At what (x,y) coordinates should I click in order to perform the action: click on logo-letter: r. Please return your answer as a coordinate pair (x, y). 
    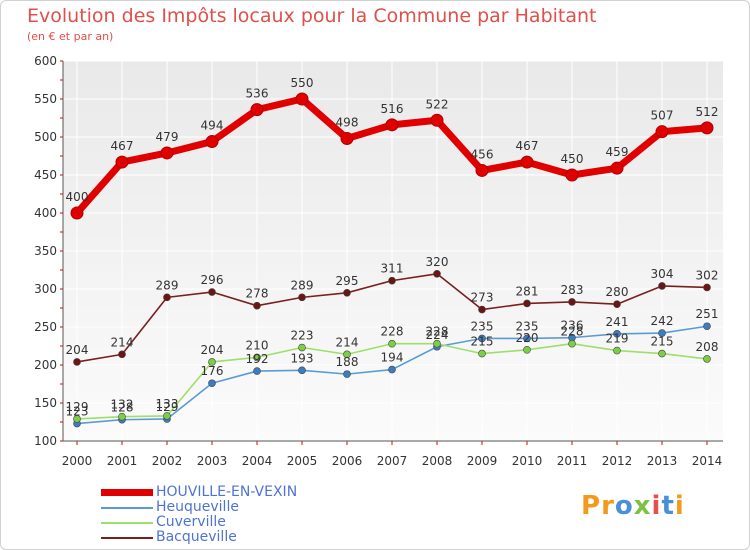
    Looking at the image, I should click on (608, 506).